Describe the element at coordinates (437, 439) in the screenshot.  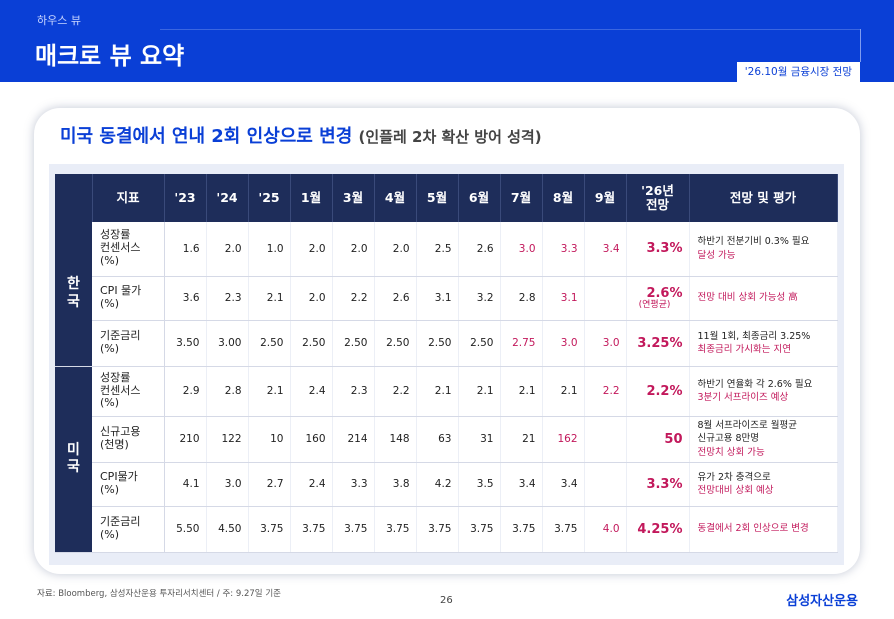
I see `value-cell: 63` at that location.